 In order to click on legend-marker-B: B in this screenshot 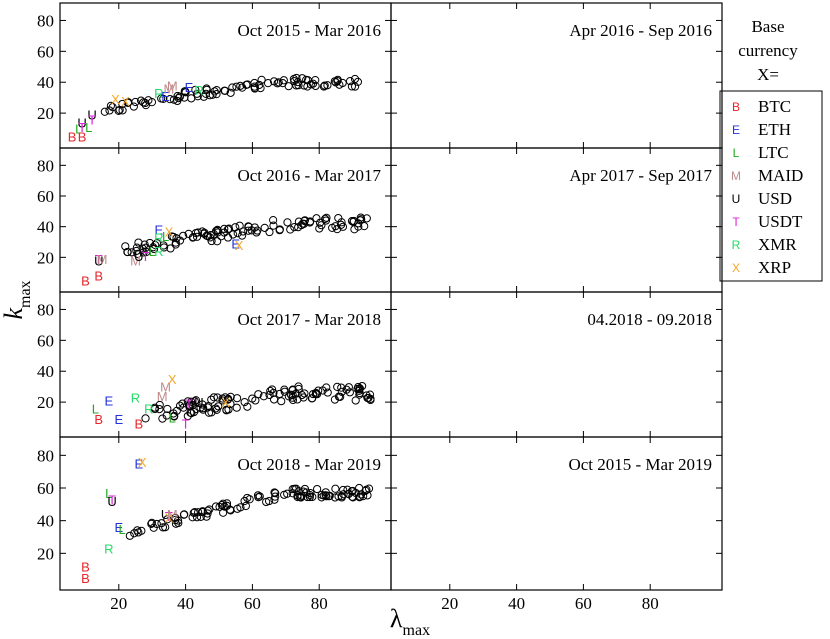, I will do `click(736, 107)`.